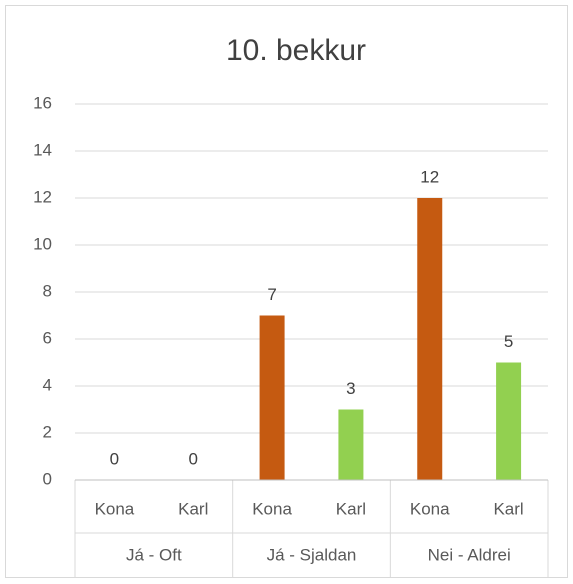 Image resolution: width=573 pixels, height=584 pixels. Describe the element at coordinates (469, 554) in the screenshot. I see `group-label: Nei - Aldrei` at that location.